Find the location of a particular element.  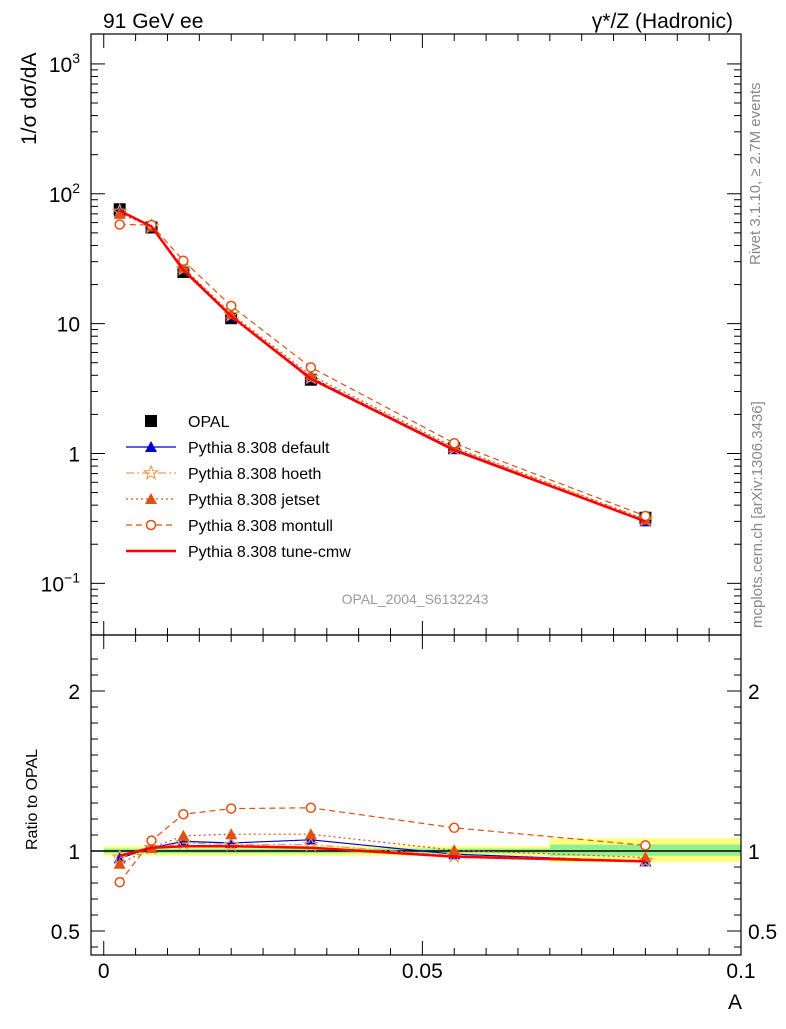

x-tick-label: 0.1 is located at coordinates (740, 971).